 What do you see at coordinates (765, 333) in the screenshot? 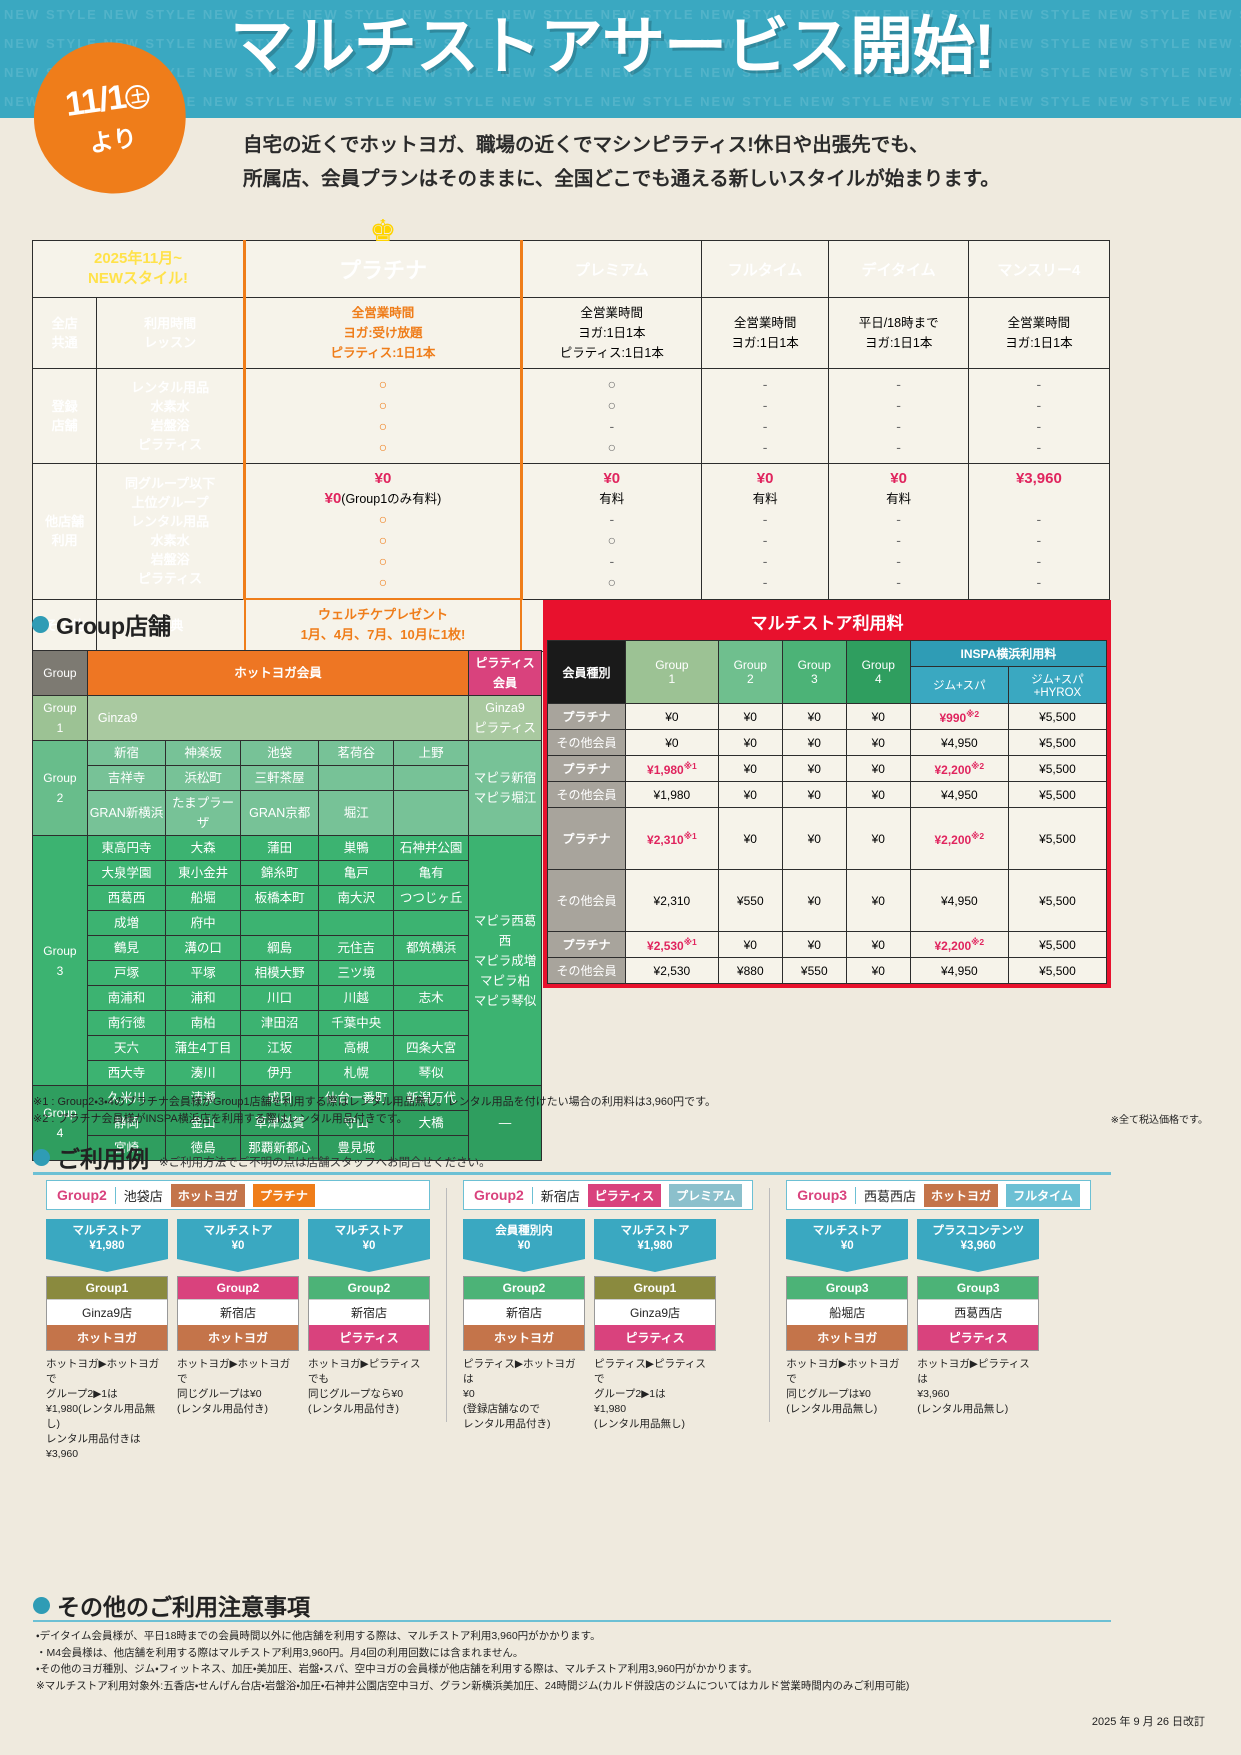
I see `plan-cell-hours: 全営業時間 ヨガ:1日1本` at bounding box center [765, 333].